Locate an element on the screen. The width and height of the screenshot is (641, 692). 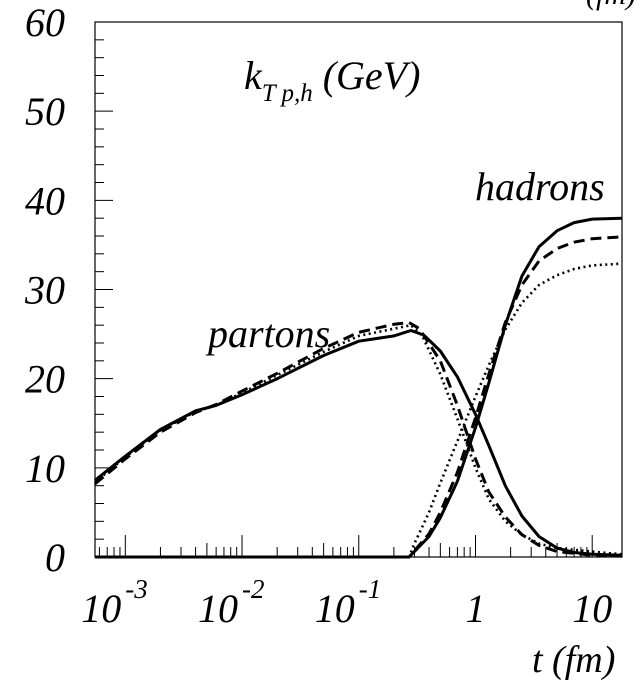
y-tick-label: 40 is located at coordinates (45, 200).